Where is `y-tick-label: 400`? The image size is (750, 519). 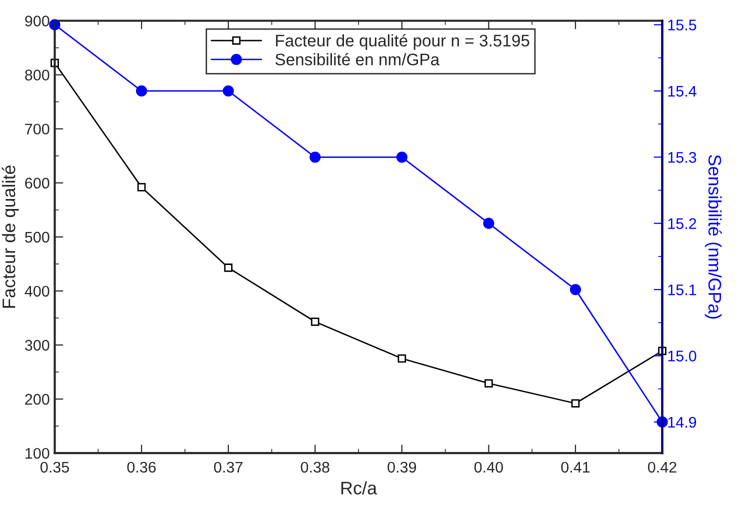
y-tick-label: 400 is located at coordinates (37, 291).